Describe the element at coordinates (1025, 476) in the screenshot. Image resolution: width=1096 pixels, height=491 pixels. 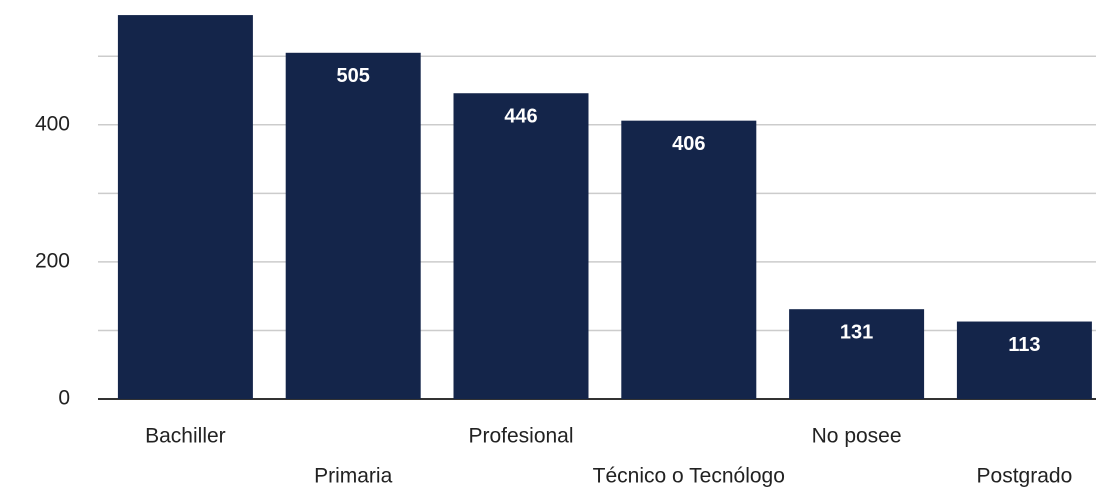
I see `x-tick-label: Postgrado` at that location.